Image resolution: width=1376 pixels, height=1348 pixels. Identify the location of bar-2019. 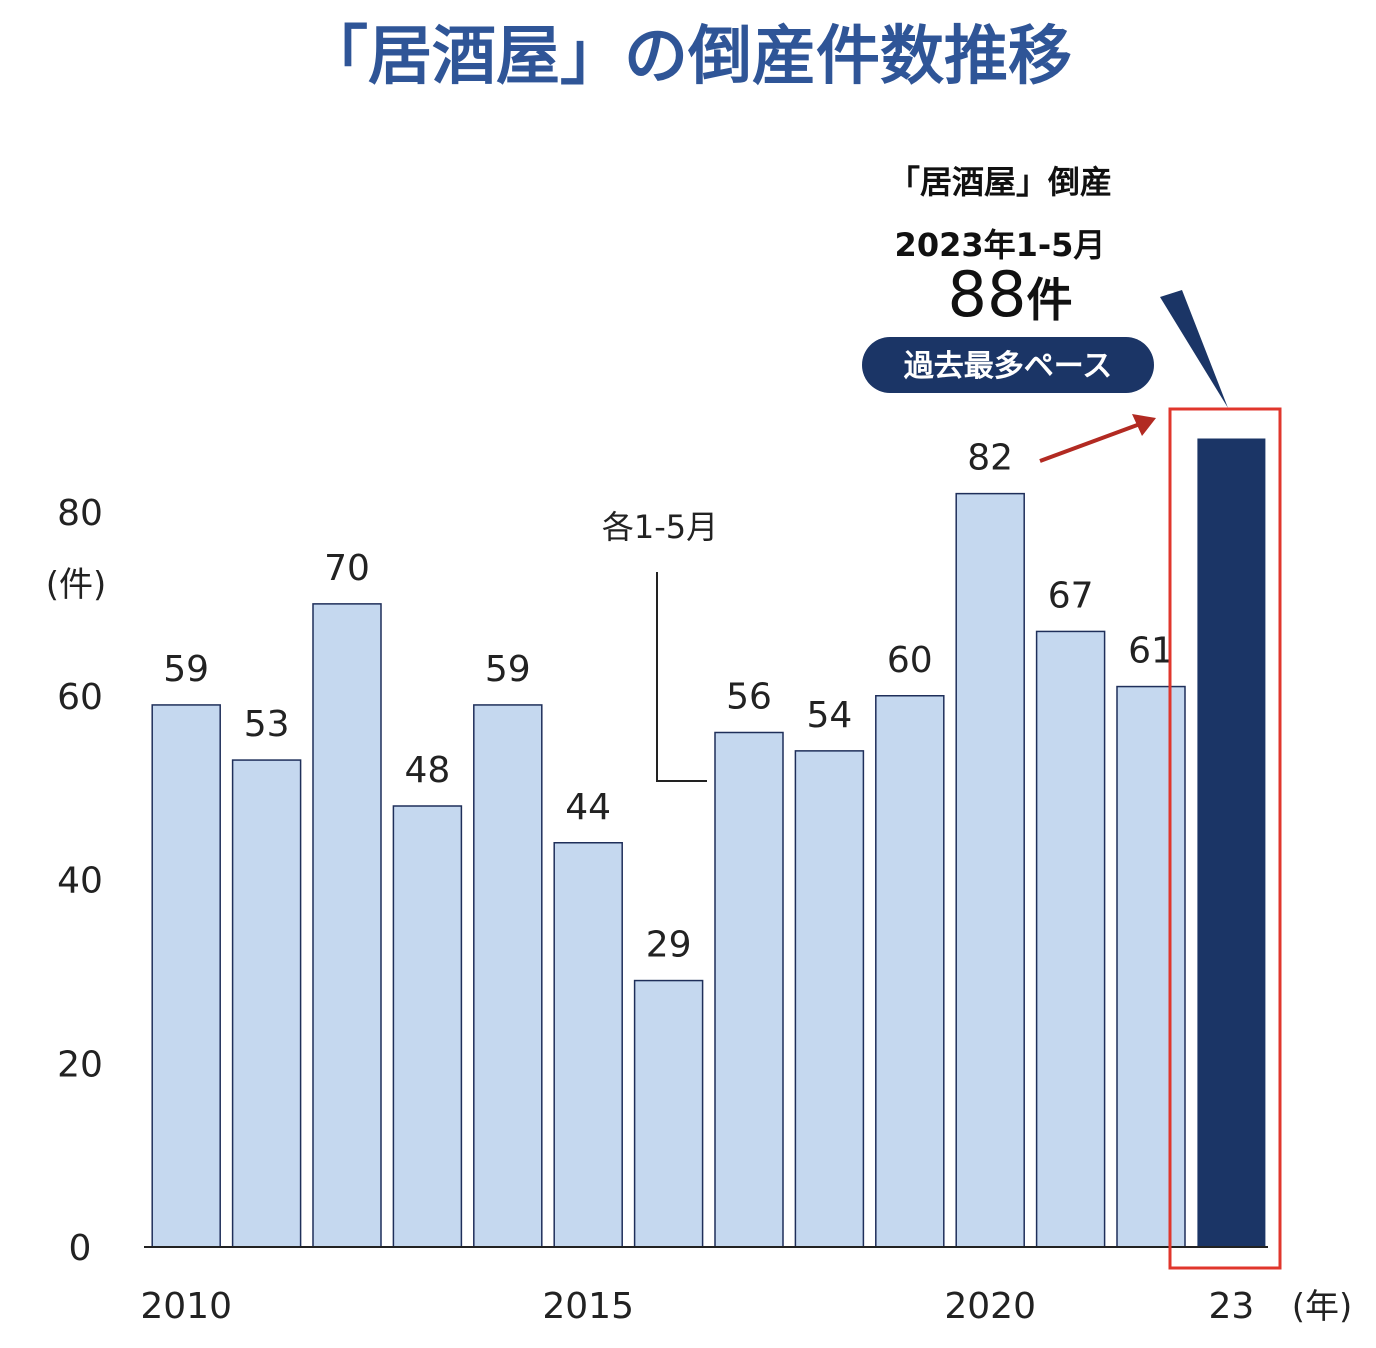
(910, 971).